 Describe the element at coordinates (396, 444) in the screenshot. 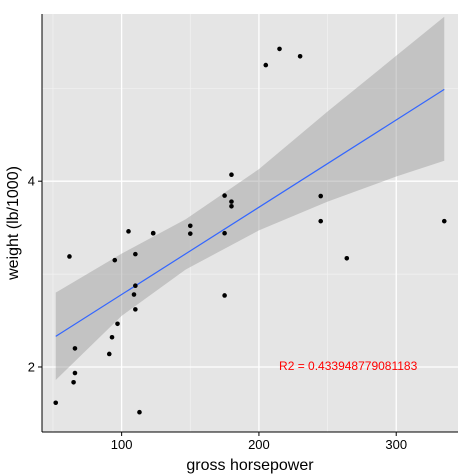

I see `x-tick-label: 300` at that location.